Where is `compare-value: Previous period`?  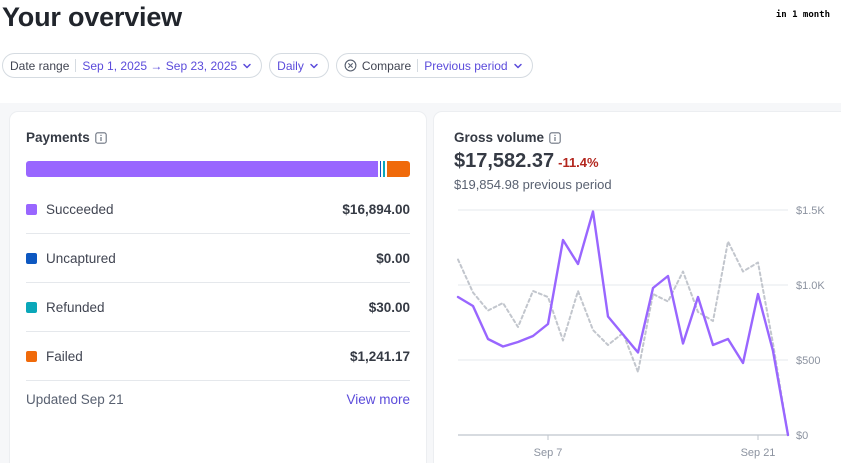
compare-value: Previous period is located at coordinates (466, 65).